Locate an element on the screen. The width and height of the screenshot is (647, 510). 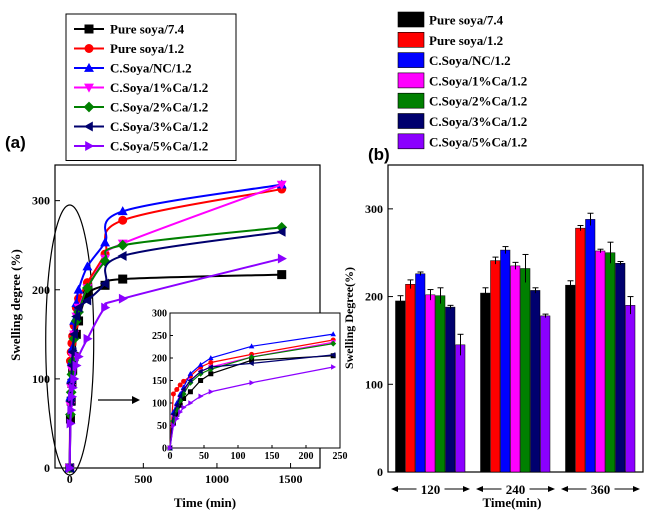
panel-a-x-axis-label: Time (min) is located at coordinates (205, 502).